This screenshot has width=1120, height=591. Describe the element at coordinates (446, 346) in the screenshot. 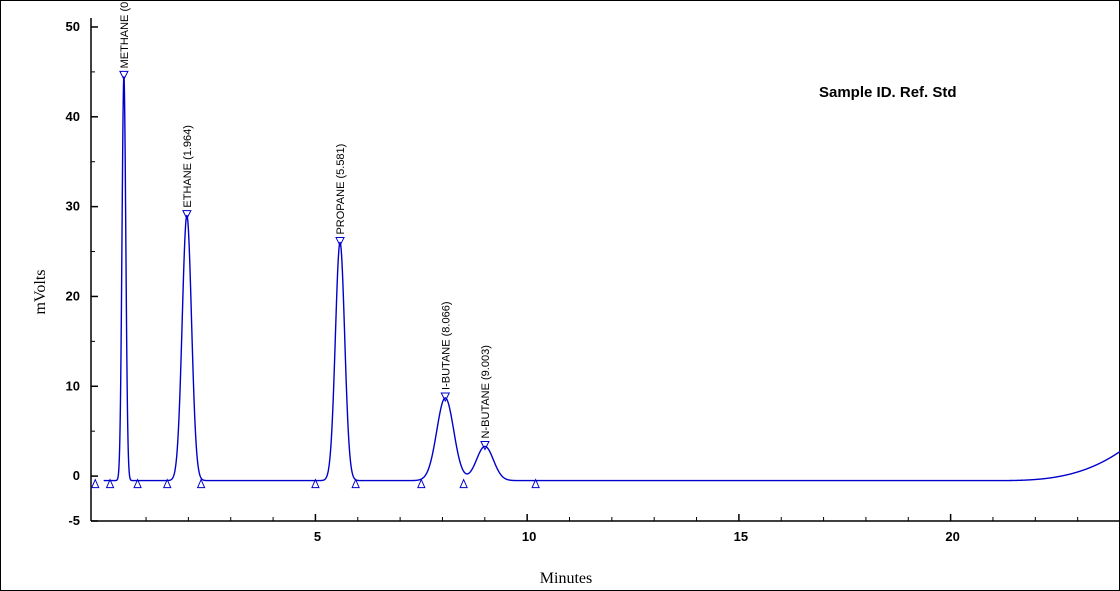

I see `peak-label: I-BUTANE (8.066)` at that location.